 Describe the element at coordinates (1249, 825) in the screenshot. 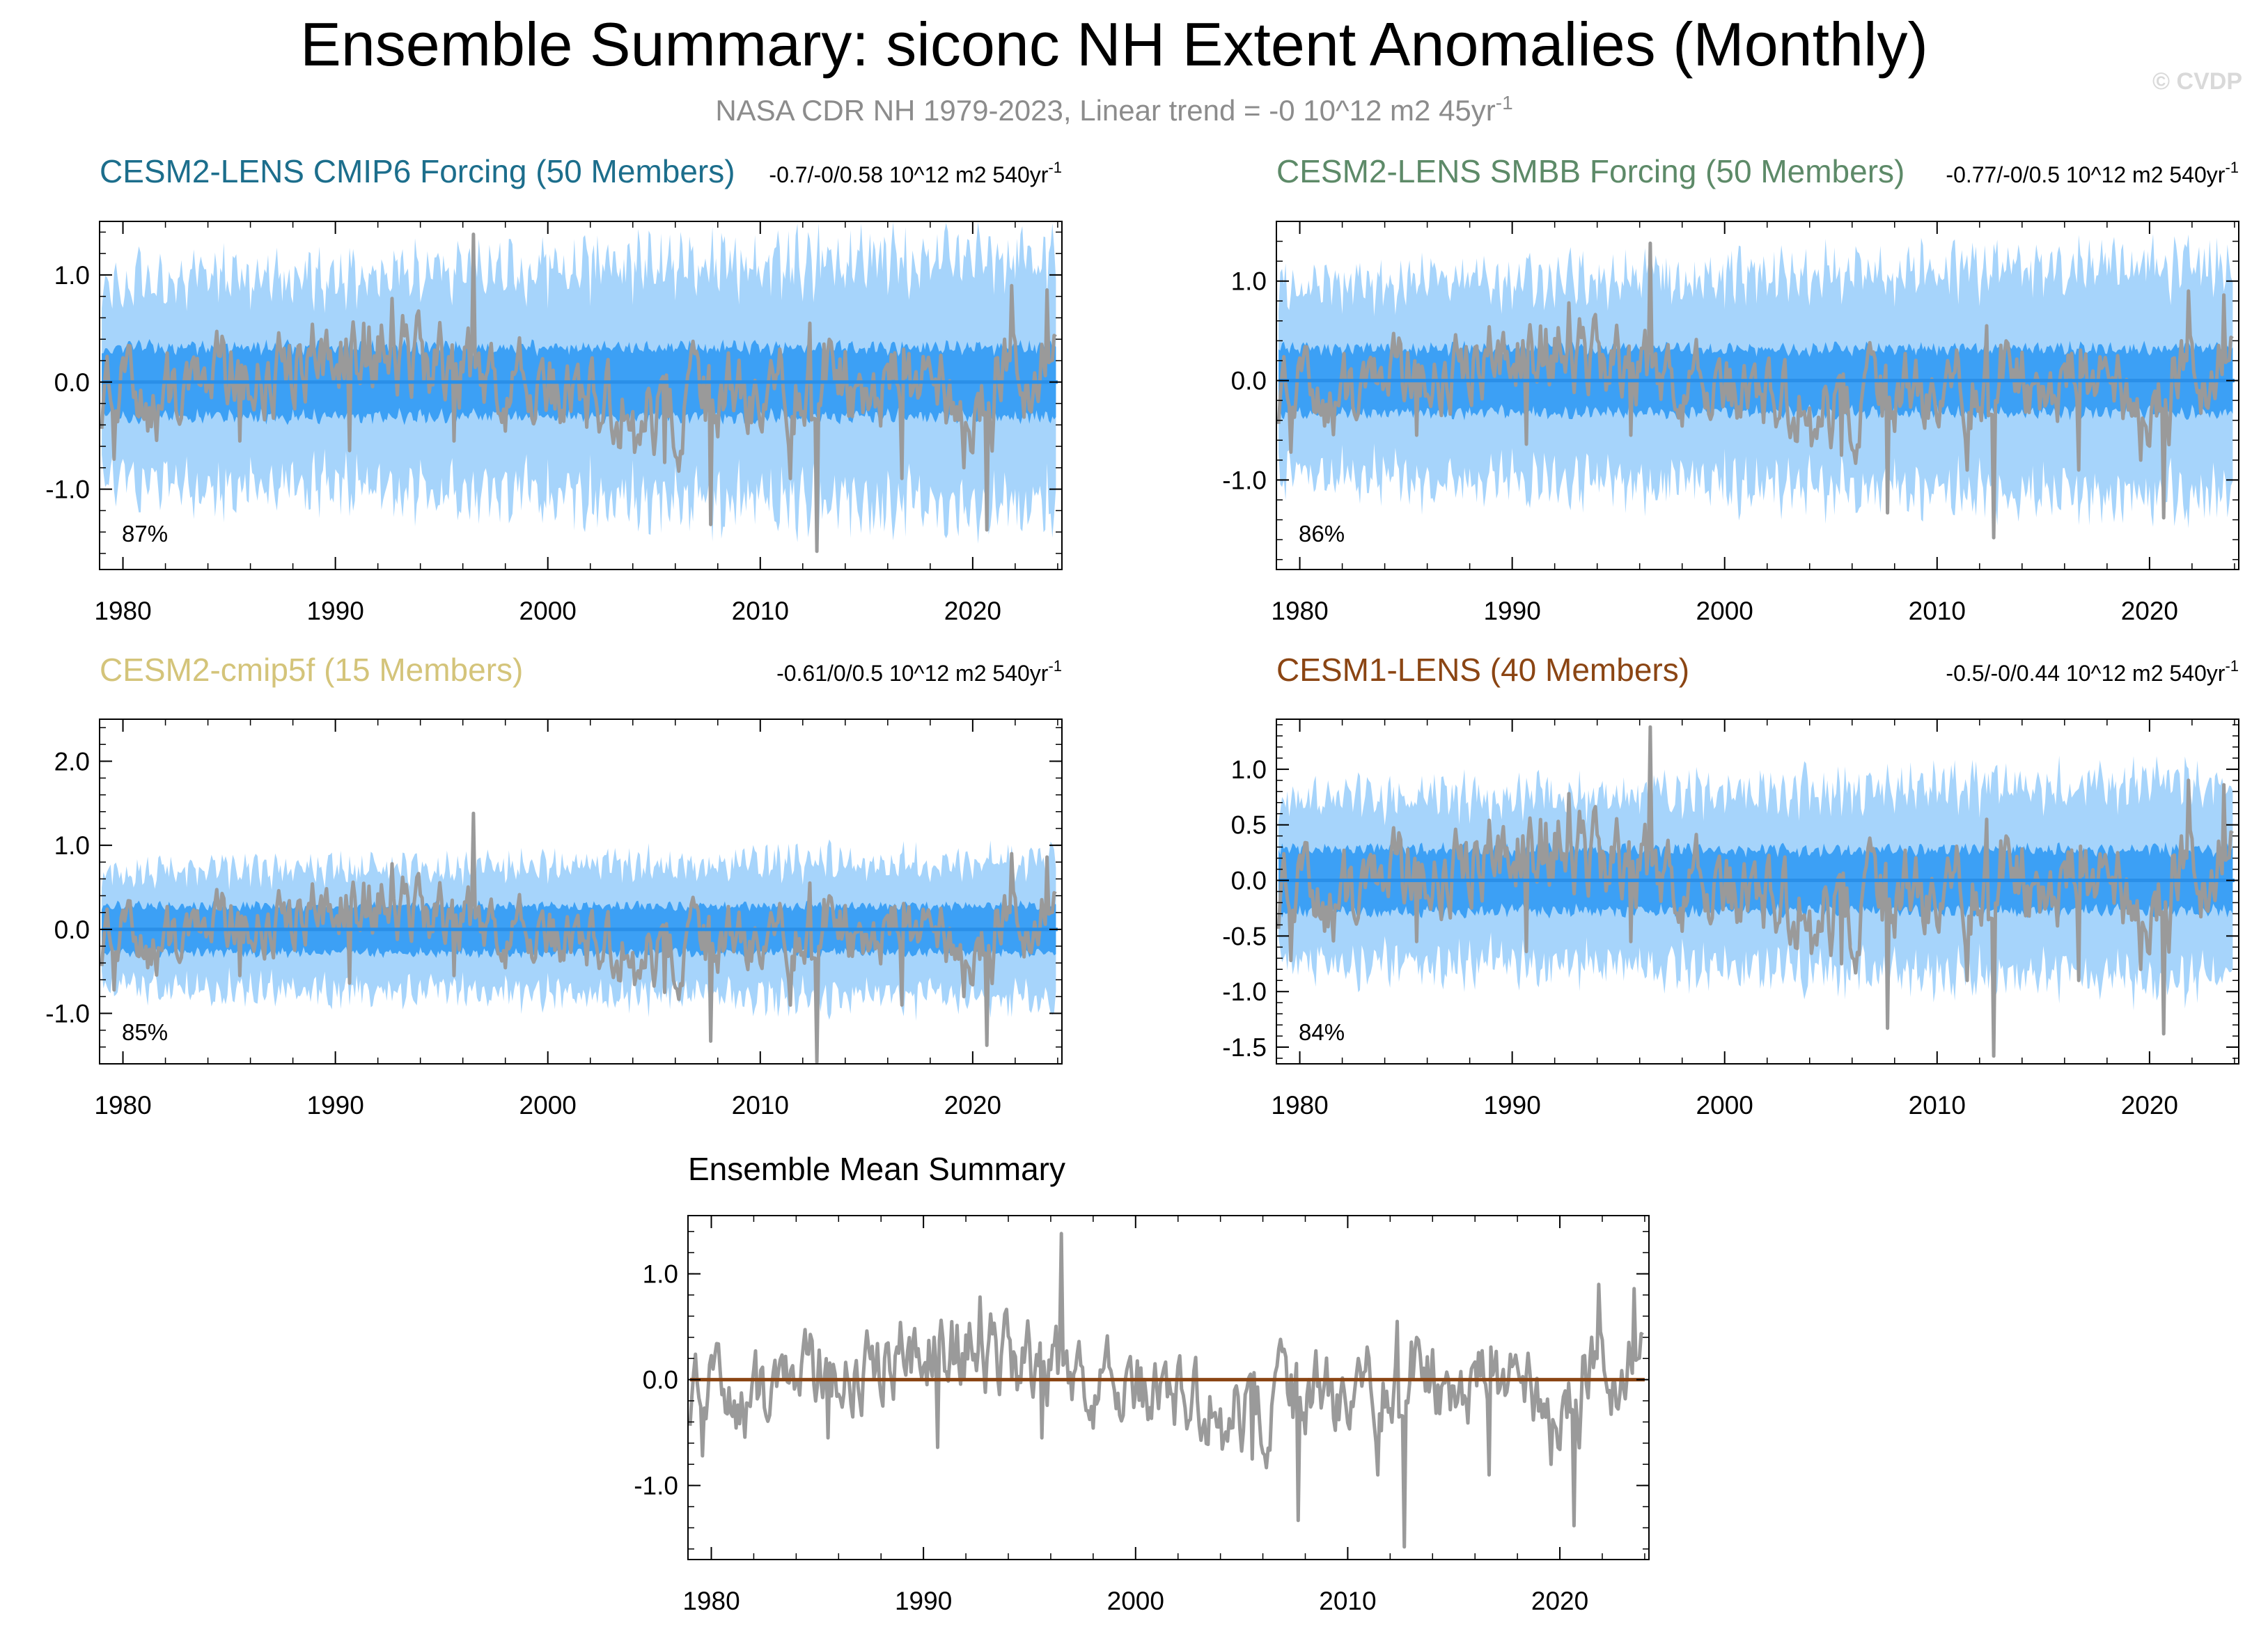

I see `y-tick-label: 0.5` at that location.